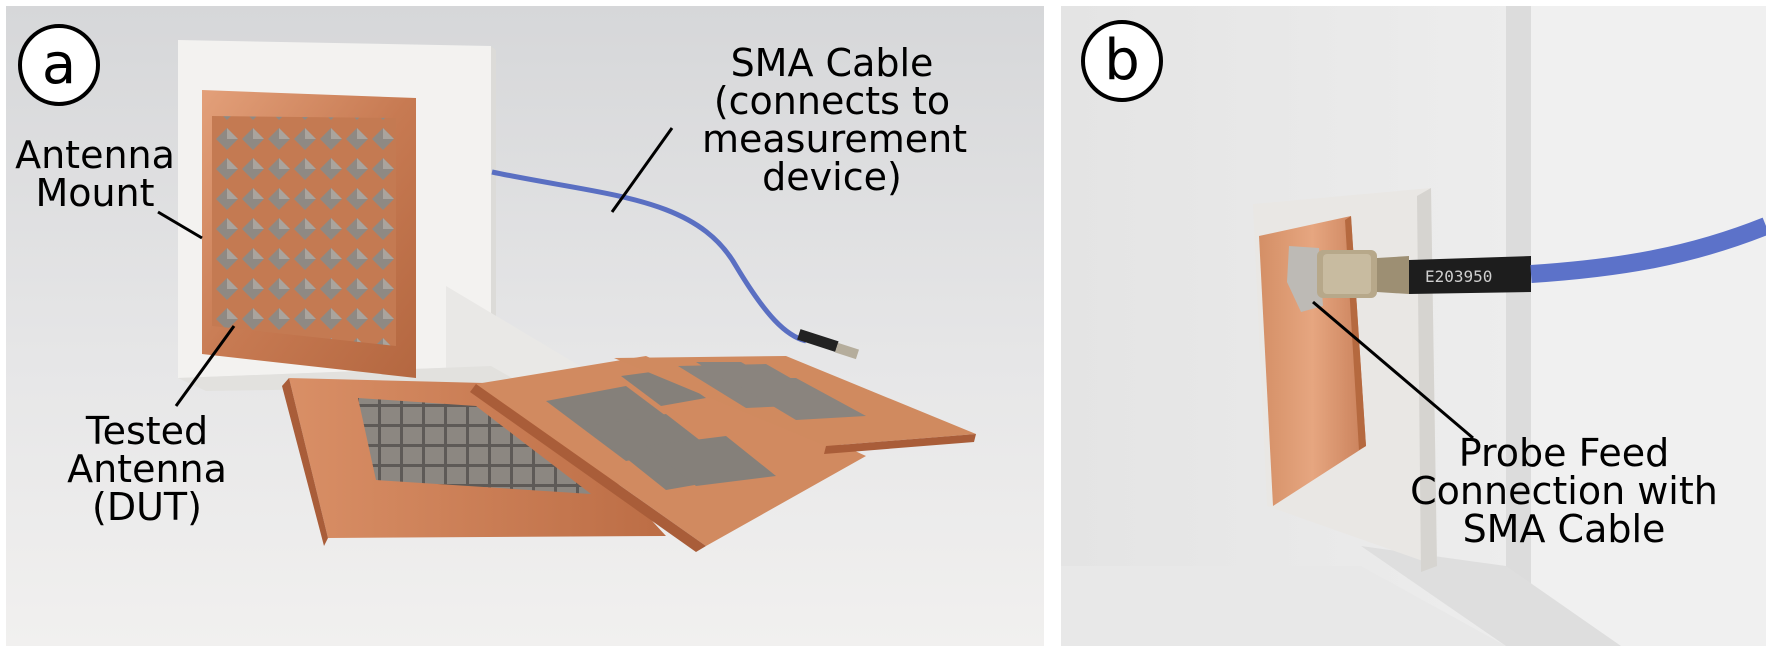 The height and width of the screenshot is (656, 1772). I want to click on sma-cable-label-line-3: measurement, so click(835, 139).